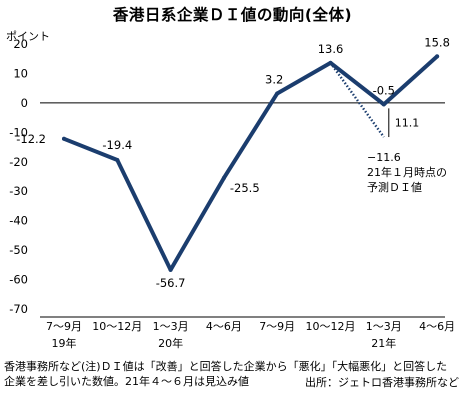  What do you see at coordinates (64, 343) in the screenshot?
I see `year-label: 19年` at bounding box center [64, 343].